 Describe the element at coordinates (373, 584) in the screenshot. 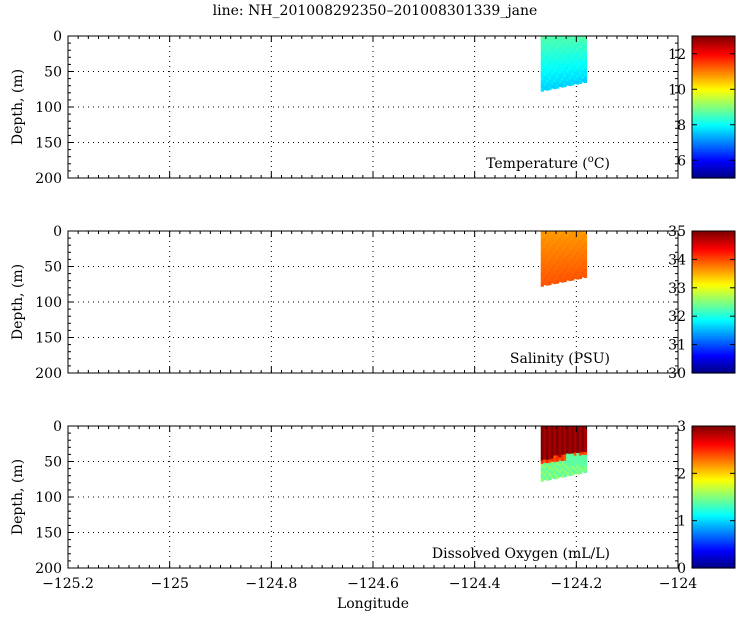

I see `x-tick-label: −124.6` at that location.